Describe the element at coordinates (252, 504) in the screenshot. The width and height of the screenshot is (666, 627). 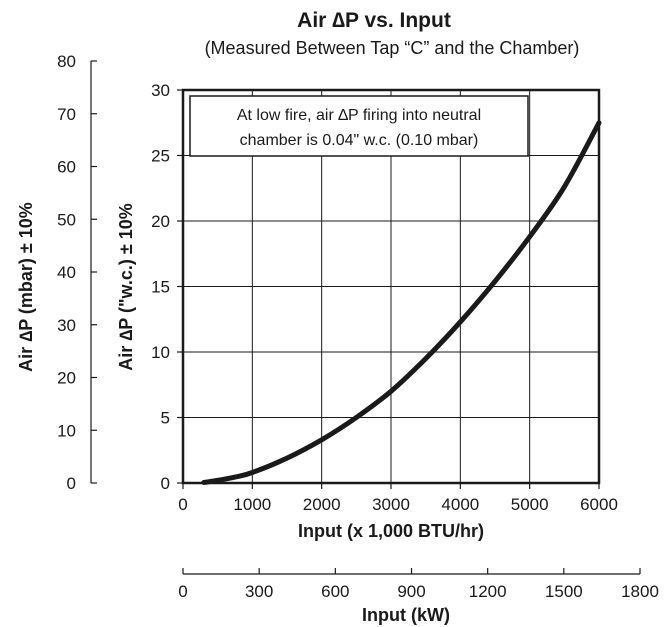
I see `x-primary-tick-label: 1000` at that location.